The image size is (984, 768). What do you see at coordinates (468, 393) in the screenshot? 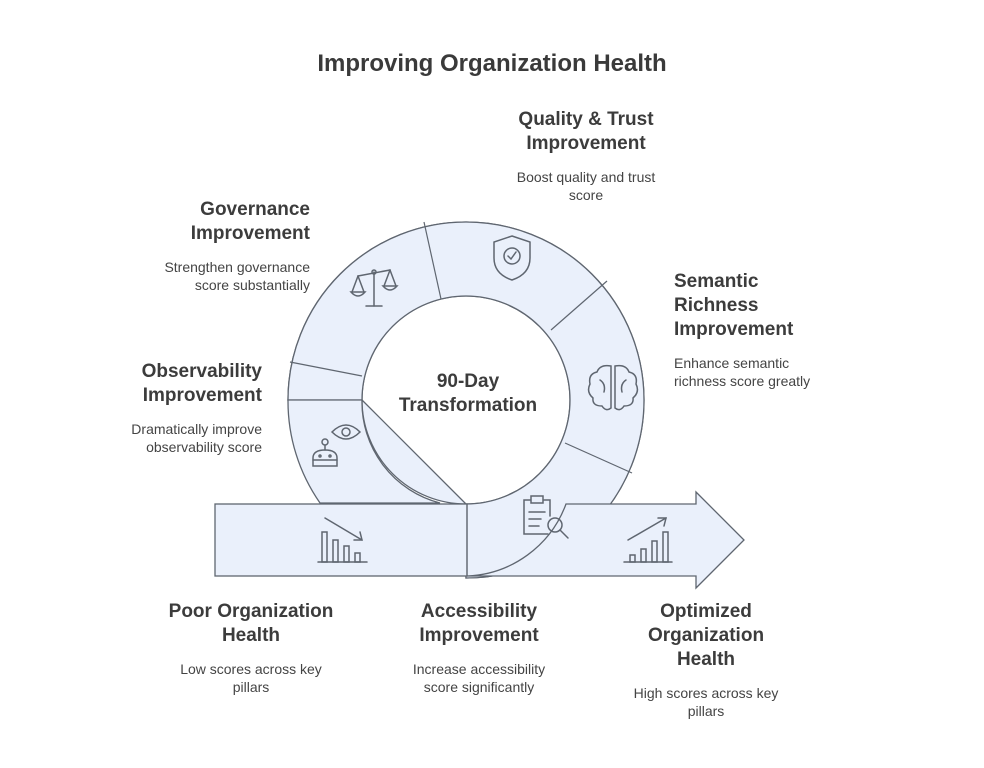
I see `center-label: 90-Day Transformation` at bounding box center [468, 393].